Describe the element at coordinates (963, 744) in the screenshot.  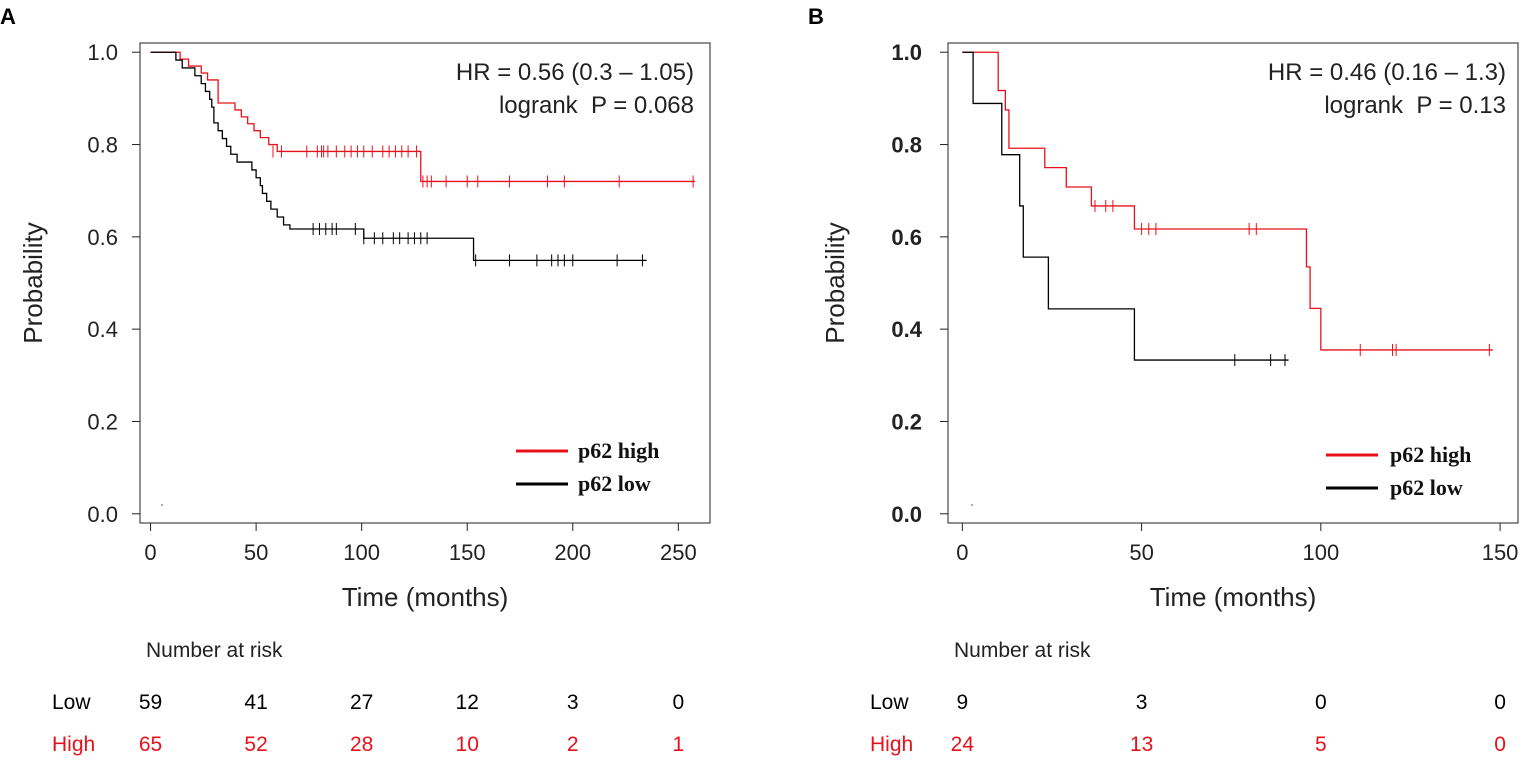
I see `risk-value: 24` at that location.